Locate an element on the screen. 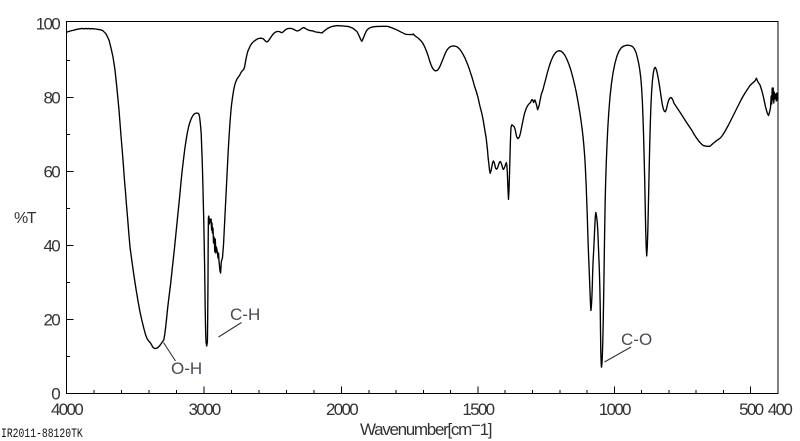 This screenshot has height=441, width=800. svg-text: C-O is located at coordinates (636, 339).